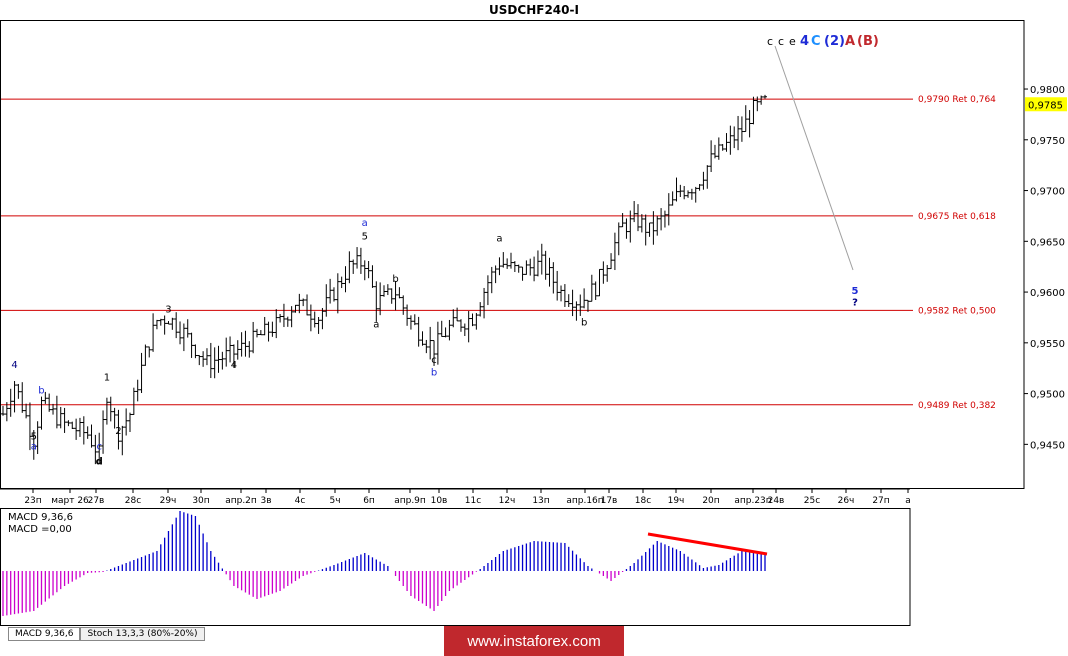 The height and width of the screenshot is (656, 1068). Describe the element at coordinates (44, 634) in the screenshot. I see `tab-macd: MACD 9,36,6` at that location.